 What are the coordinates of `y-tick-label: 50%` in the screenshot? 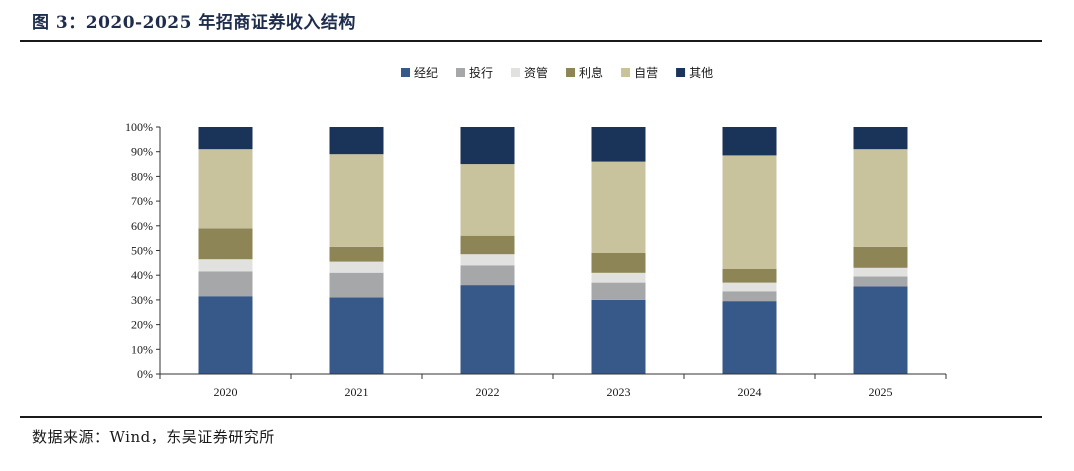 It's located at (142, 251).